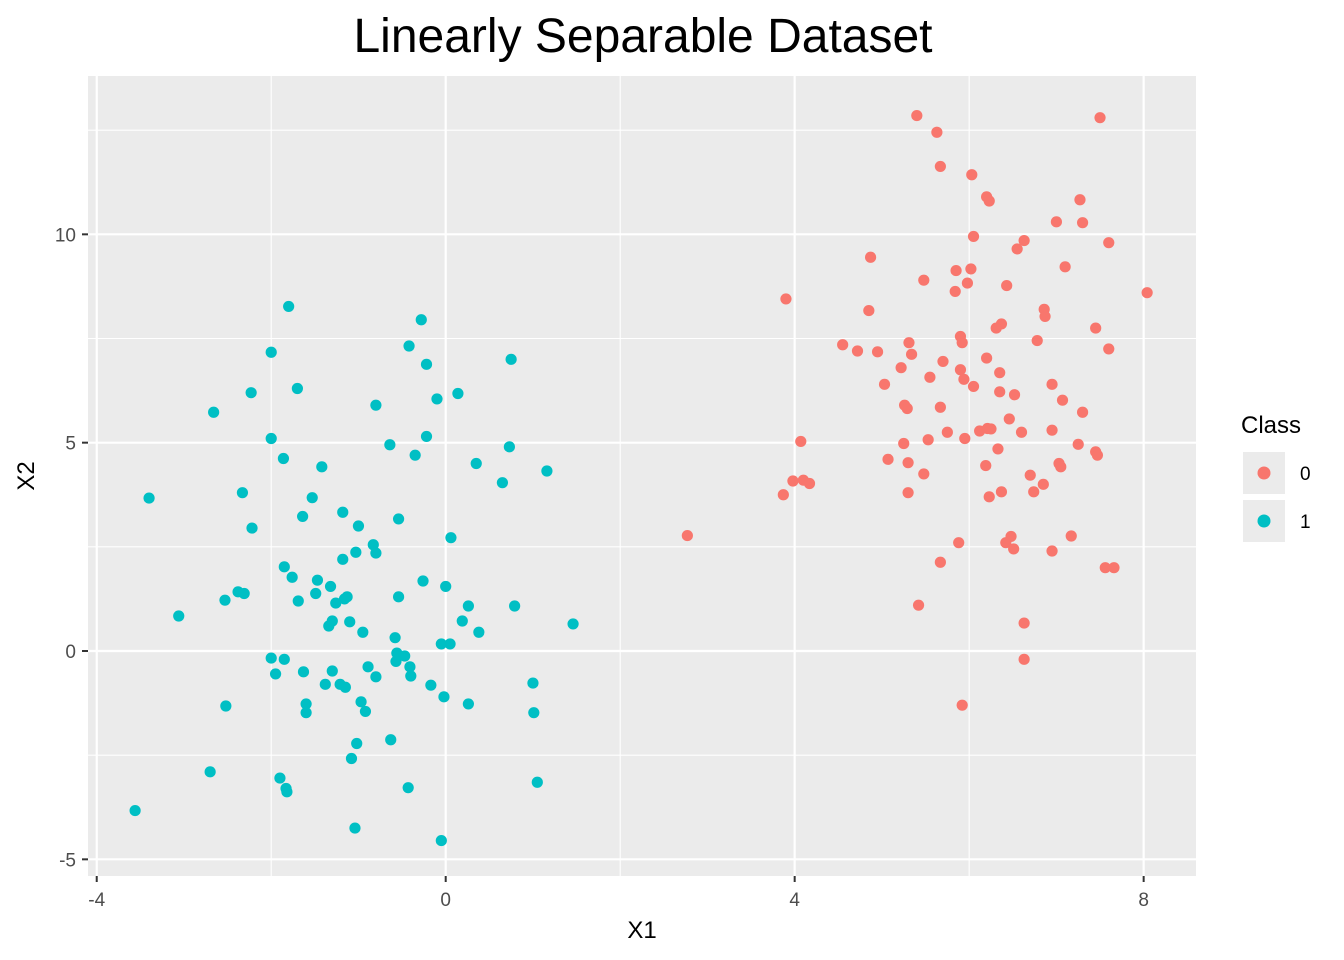 This screenshot has width=1344, height=960. I want to click on y-axis: -5 0 5 10, so click(71, 548).